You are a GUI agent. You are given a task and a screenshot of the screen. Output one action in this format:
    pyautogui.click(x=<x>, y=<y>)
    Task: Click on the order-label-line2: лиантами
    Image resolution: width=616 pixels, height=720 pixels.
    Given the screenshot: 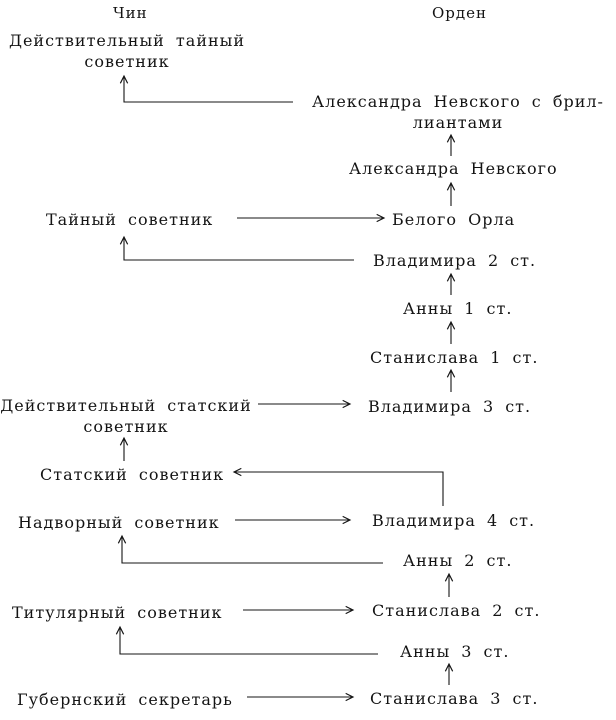 What is the action you would take?
    pyautogui.click(x=458, y=122)
    